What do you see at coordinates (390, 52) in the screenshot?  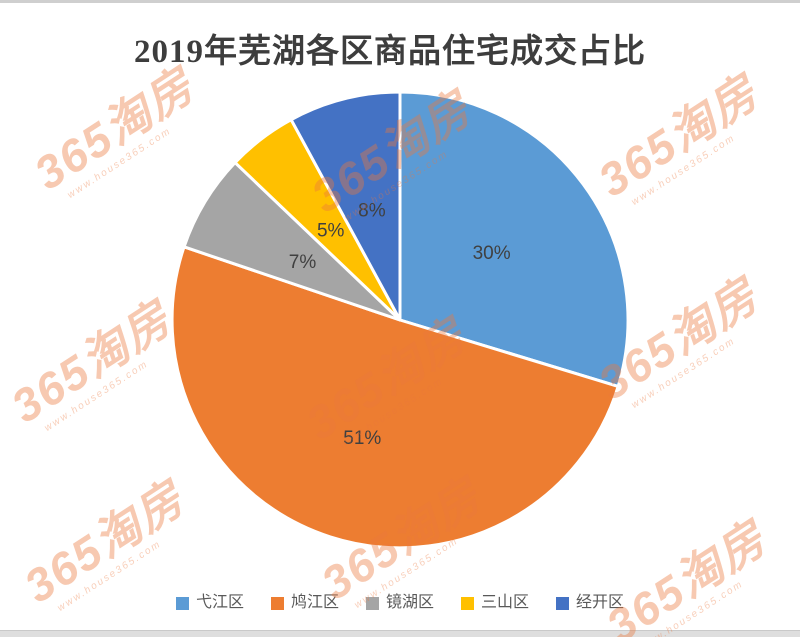 I see `chart-title: 2019年芜湖各区商品住宅成交占比` at bounding box center [390, 52].